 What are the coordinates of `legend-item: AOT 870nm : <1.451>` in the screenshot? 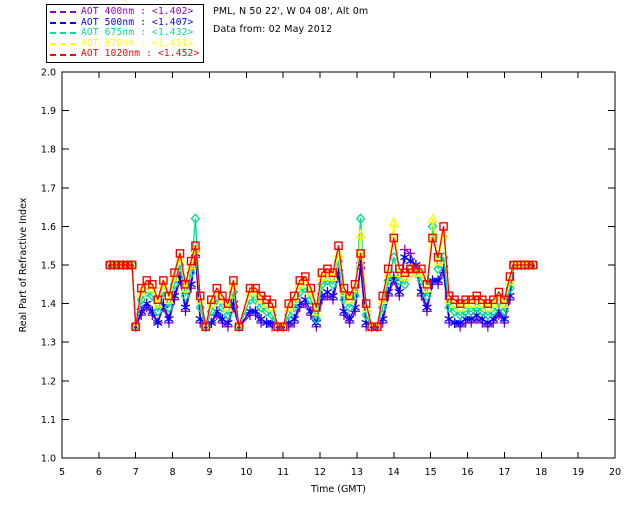 It's located at (124, 43).